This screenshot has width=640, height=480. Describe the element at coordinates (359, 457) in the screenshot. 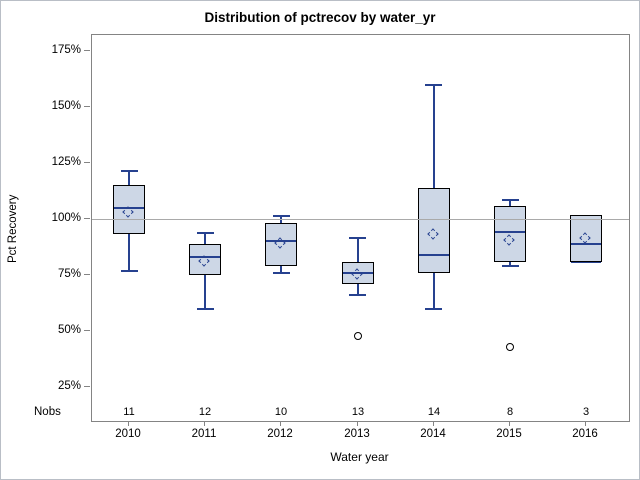

I see `x-axis-title: Water year` at that location.